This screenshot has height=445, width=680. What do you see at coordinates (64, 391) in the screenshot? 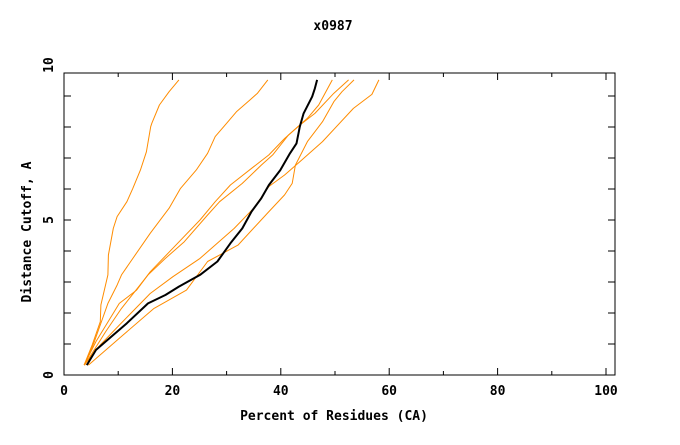
I see `x-tick-label: 0` at bounding box center [64, 391].